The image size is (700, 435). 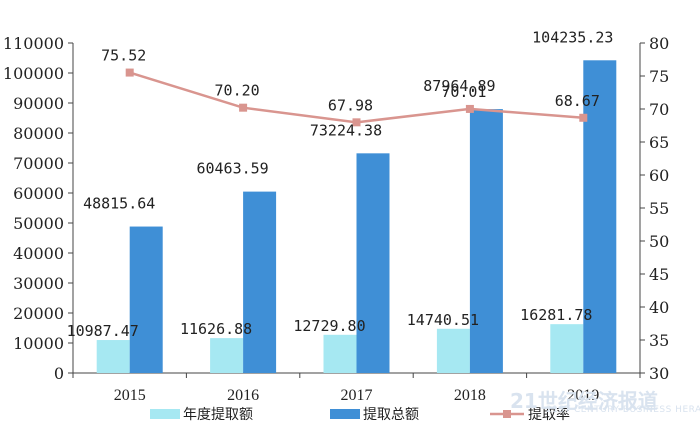 I want to click on y-right-tick-label: 55, so click(x=659, y=208).